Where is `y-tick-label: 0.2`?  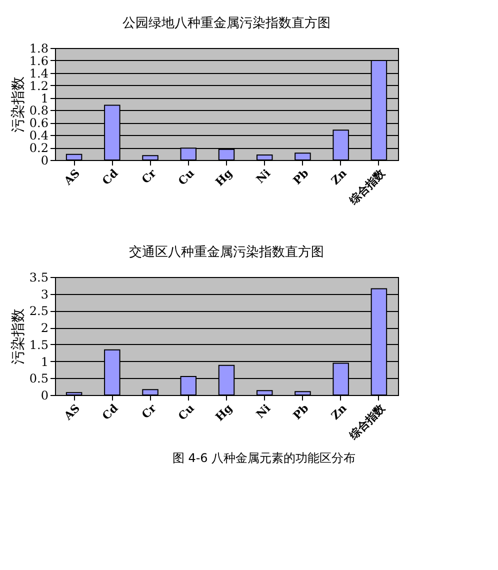 y-tick-label: 0.2 is located at coordinates (38, 148).